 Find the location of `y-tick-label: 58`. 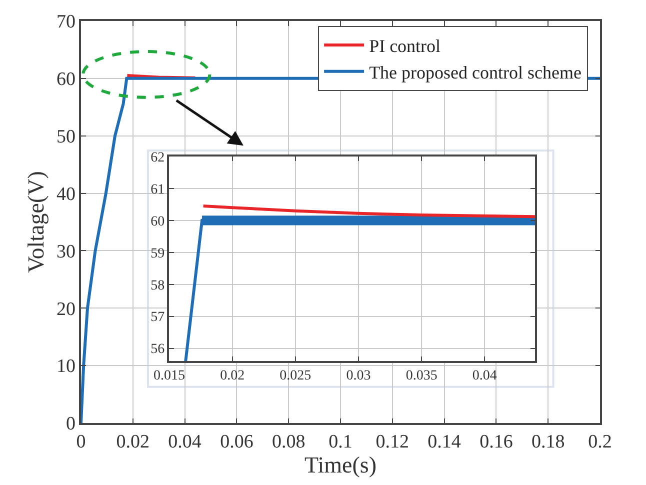

y-tick-label: 58 is located at coordinates (157, 286).